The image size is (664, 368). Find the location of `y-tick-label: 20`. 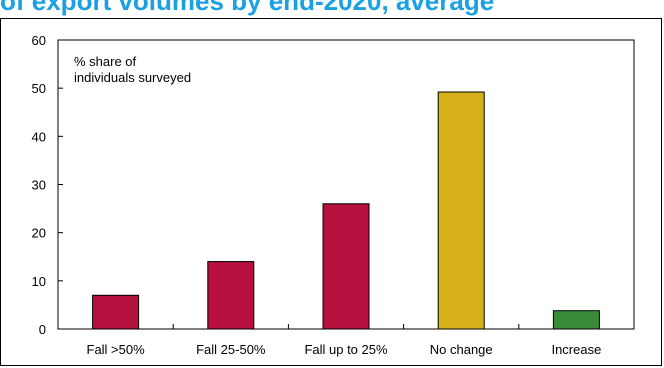

y-tick-label: 20 is located at coordinates (39, 233).